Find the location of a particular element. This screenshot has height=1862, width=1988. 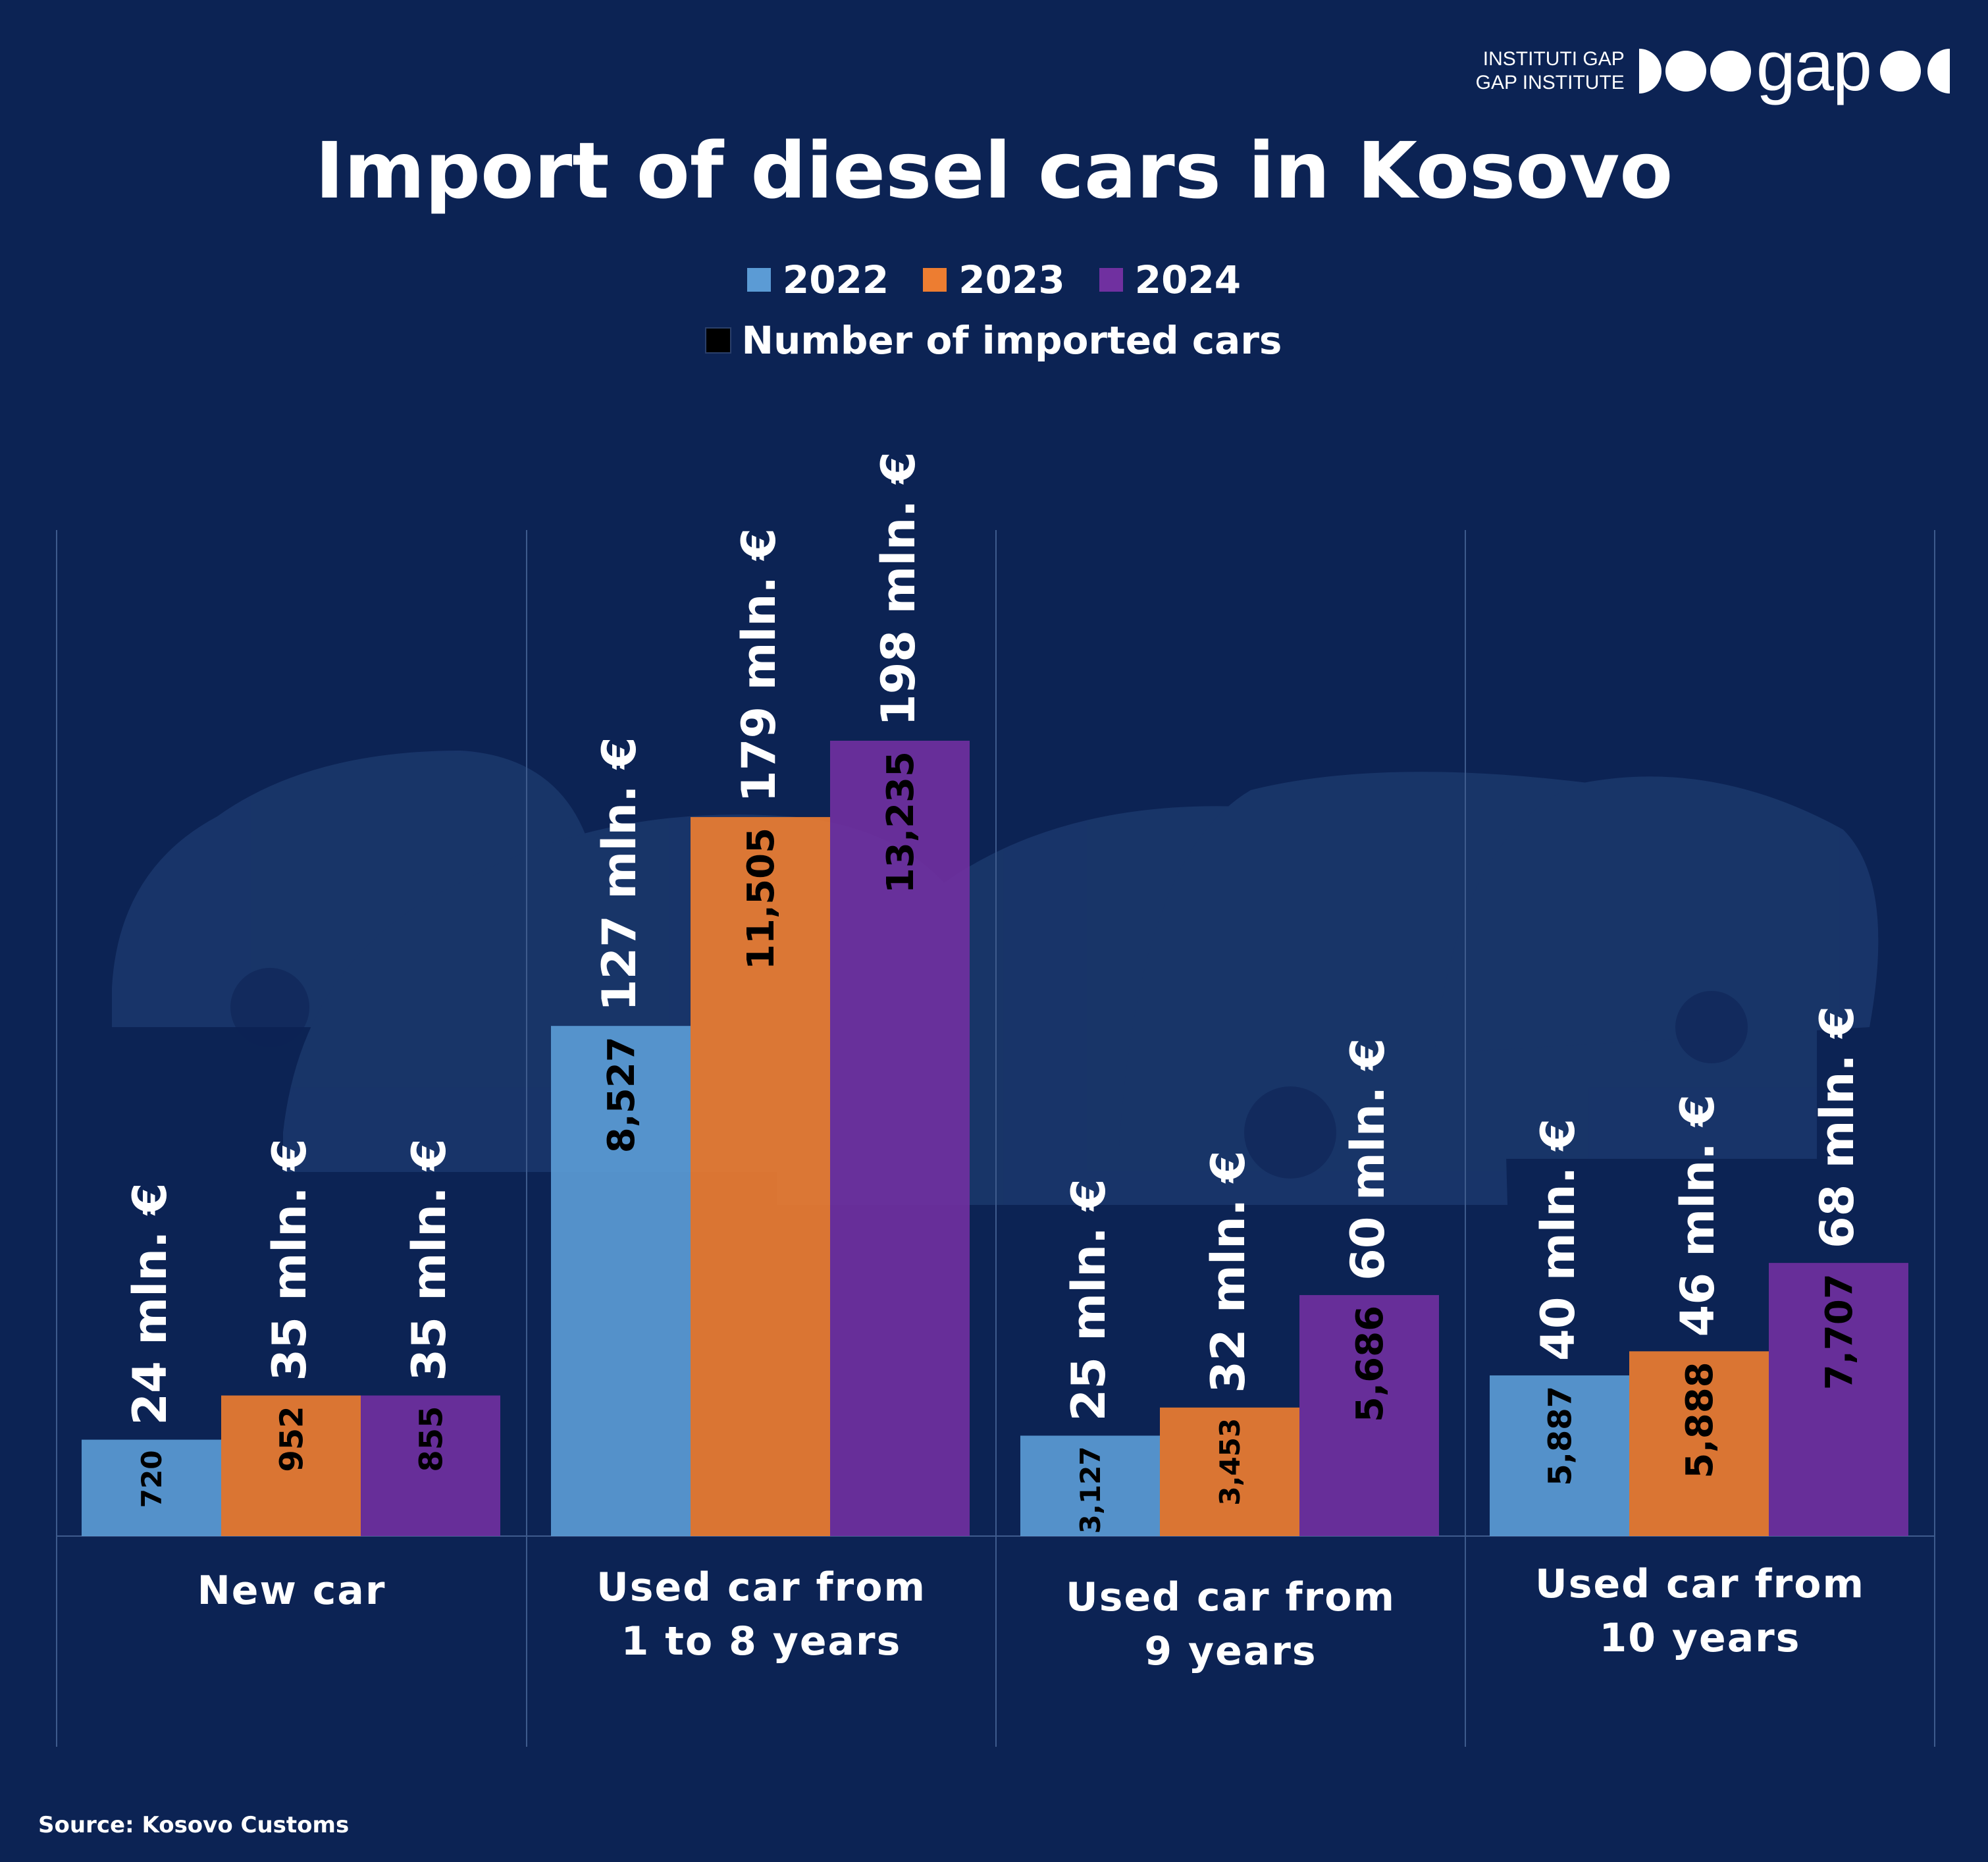

count-label-2024-2: 5,686 is located at coordinates (1370, 1364).